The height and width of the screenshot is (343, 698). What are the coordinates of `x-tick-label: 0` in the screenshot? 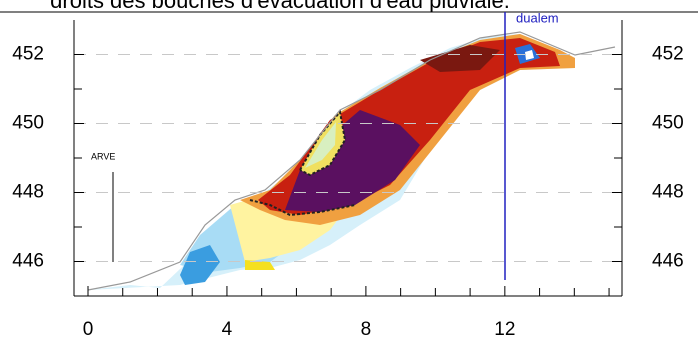 It's located at (88, 329).